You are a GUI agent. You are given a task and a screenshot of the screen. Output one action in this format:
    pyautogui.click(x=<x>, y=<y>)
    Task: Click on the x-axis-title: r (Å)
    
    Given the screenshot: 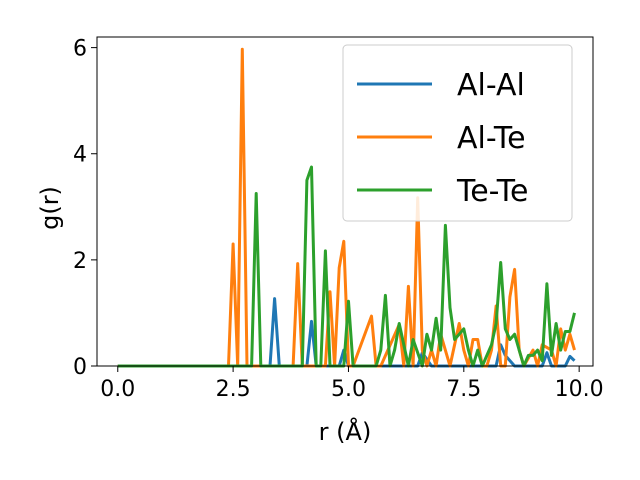 What is the action you would take?
    pyautogui.click(x=345, y=431)
    